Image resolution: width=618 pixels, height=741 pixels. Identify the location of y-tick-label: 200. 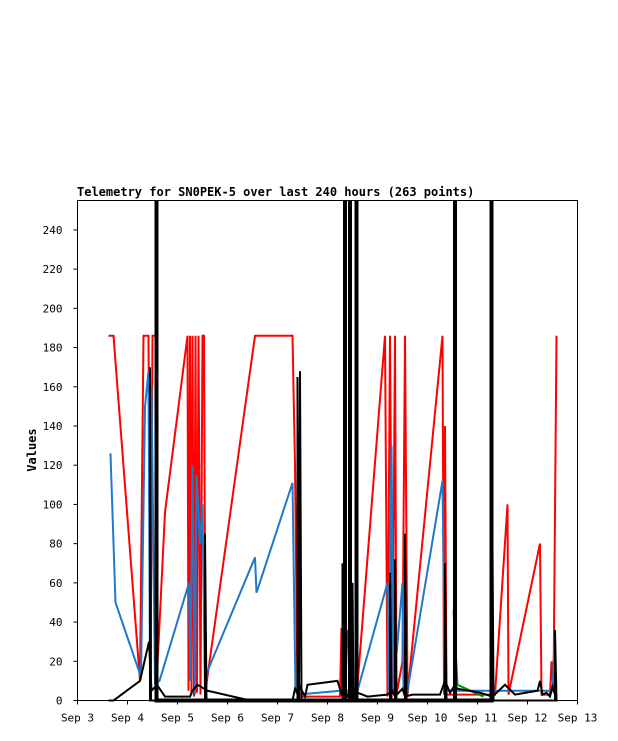
(53, 308).